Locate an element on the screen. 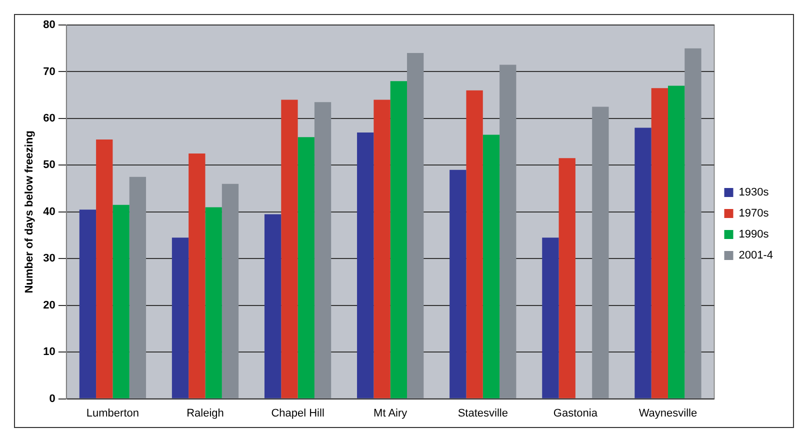  legend-label: 1930s is located at coordinates (754, 192).